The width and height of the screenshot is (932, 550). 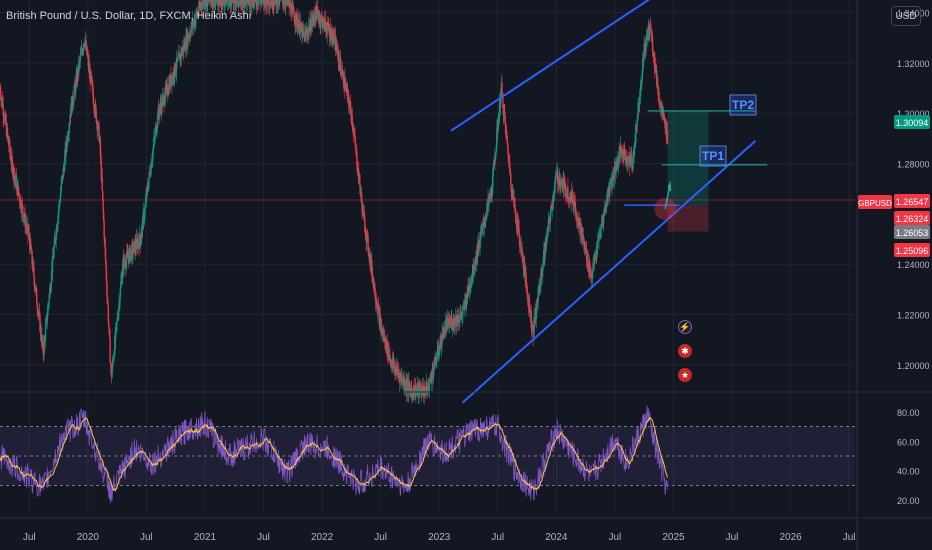 What do you see at coordinates (875, 203) in the screenshot?
I see `symbol-label-text: GBPUSD` at bounding box center [875, 203].